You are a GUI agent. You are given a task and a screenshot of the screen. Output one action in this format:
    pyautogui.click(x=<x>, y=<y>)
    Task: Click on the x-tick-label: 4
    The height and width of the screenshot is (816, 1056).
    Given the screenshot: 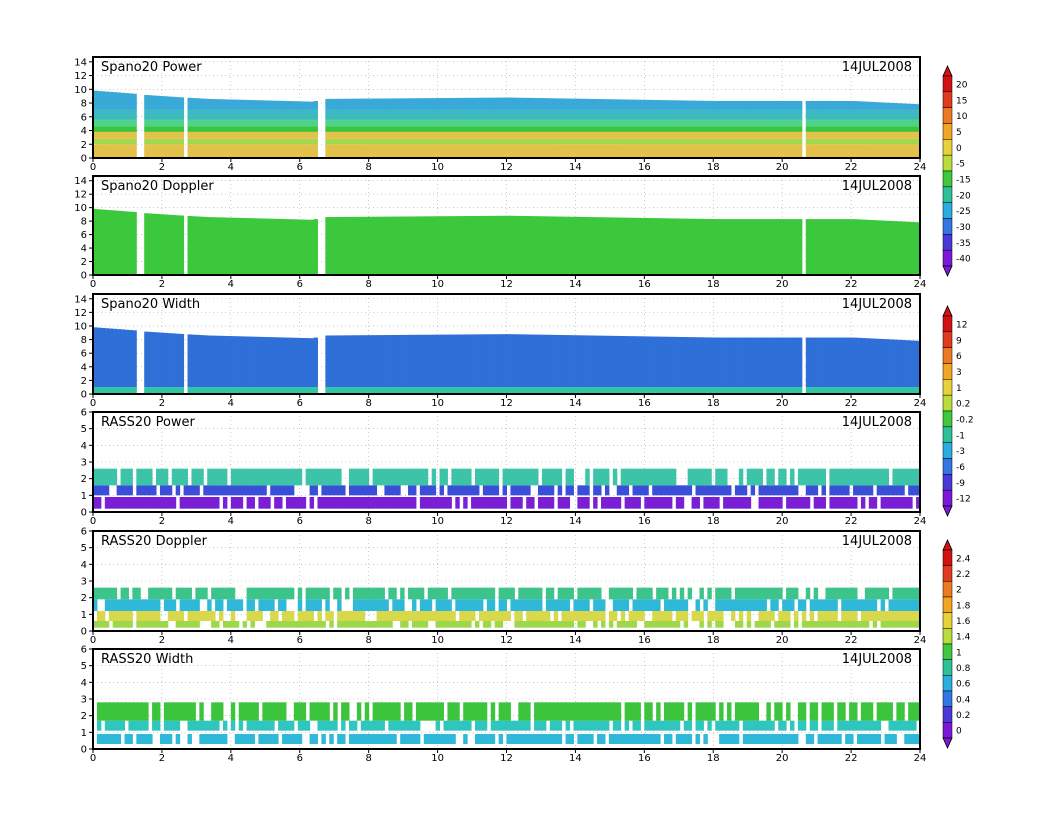 What is the action you would take?
    pyautogui.click(x=231, y=640)
    